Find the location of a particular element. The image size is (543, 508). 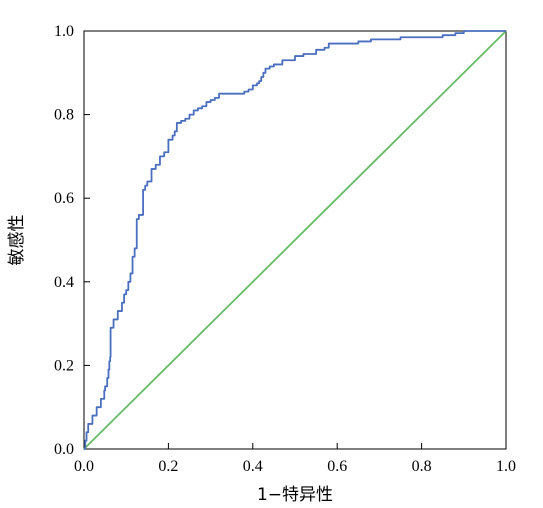

x-tick-label: 0.8 is located at coordinates (422, 466).